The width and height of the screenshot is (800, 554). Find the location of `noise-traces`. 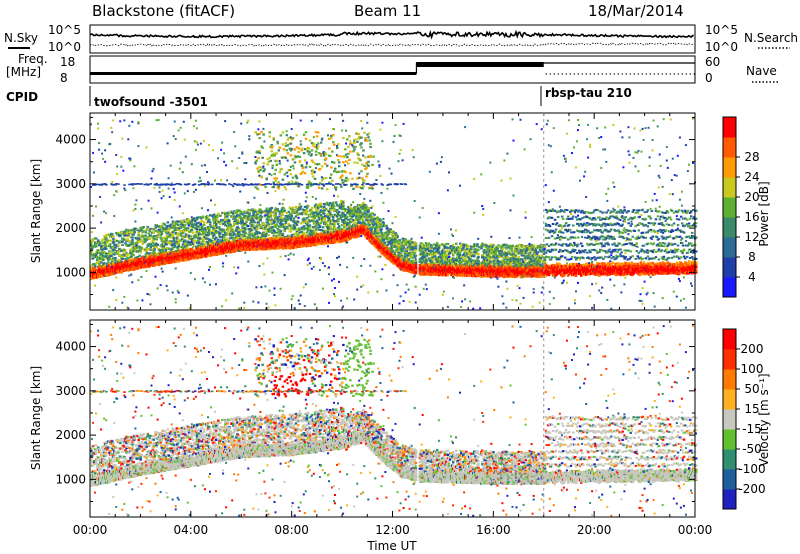

noise-traces is located at coordinates (391, 38).